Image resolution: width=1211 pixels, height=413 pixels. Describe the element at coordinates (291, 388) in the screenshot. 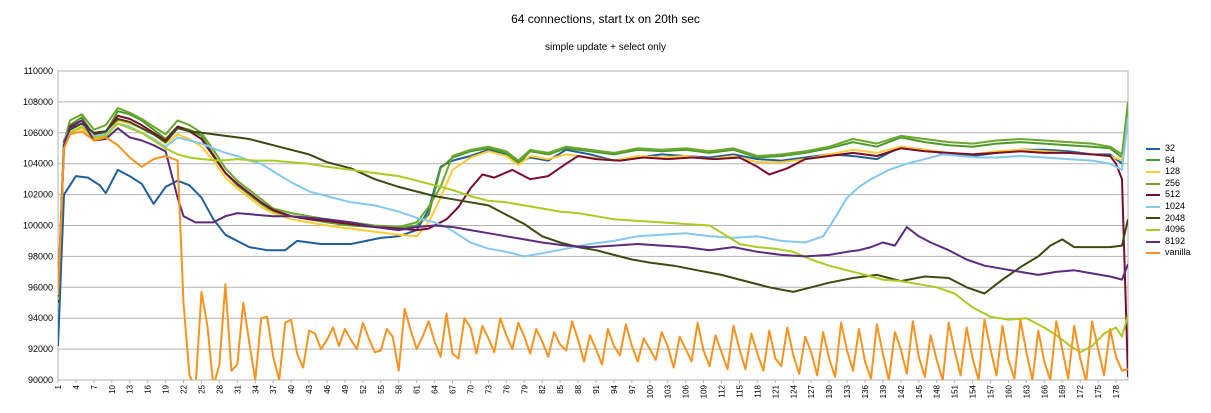

I see `x-tick-label: 40` at that location.